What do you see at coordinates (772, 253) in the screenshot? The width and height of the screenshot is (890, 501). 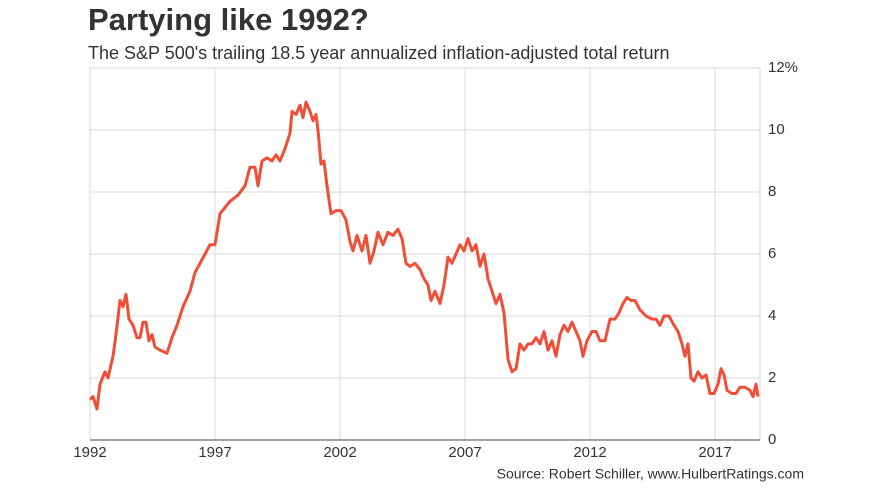 I see `y-tick-label: 6` at bounding box center [772, 253].